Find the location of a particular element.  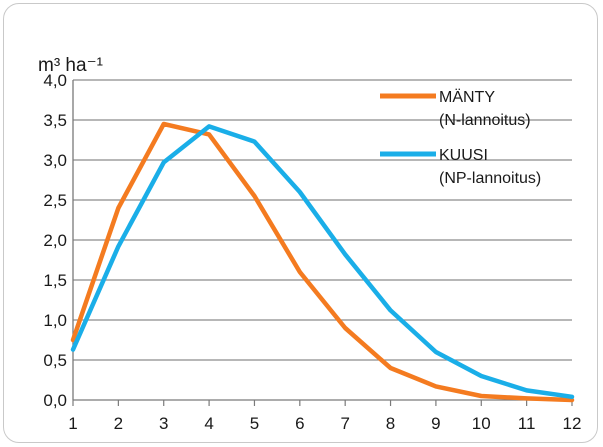

x-tick-label: 9 is located at coordinates (435, 423).